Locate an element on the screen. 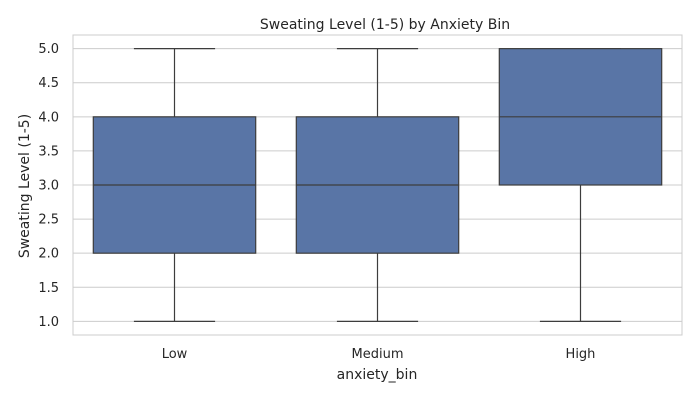  y-tick-labels: 1.0 1.5 2.0 2.5 3.0 3.5 4.0 4.5 5.0 is located at coordinates (48, 186).